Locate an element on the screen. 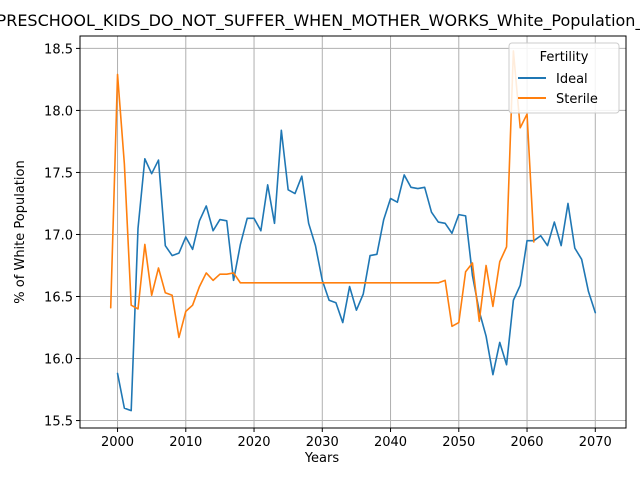  legend-box is located at coordinates (564, 78).